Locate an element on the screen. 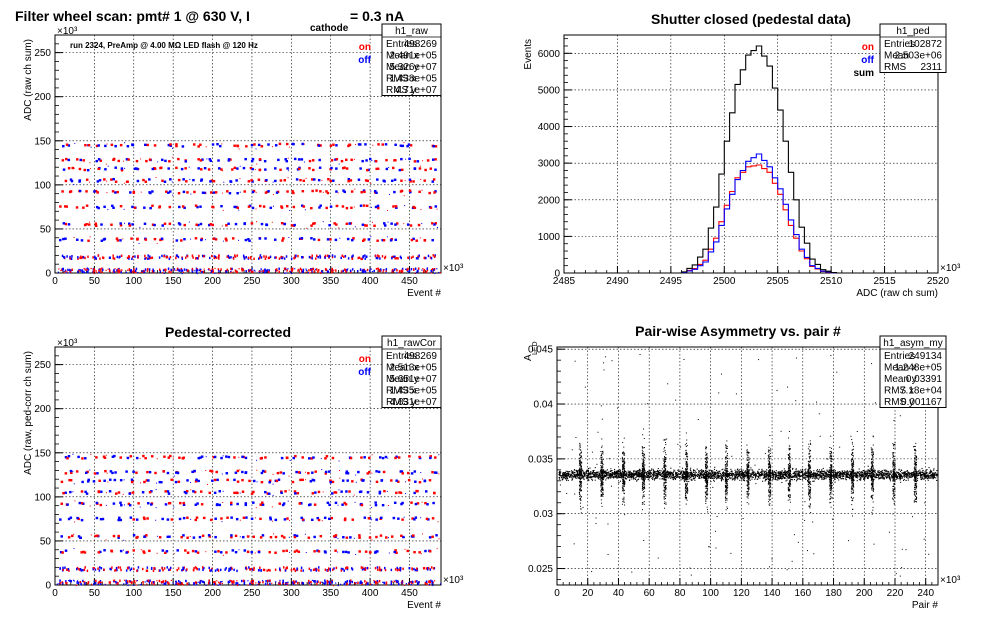  x-tick-label: 300 is located at coordinates (291, 281).